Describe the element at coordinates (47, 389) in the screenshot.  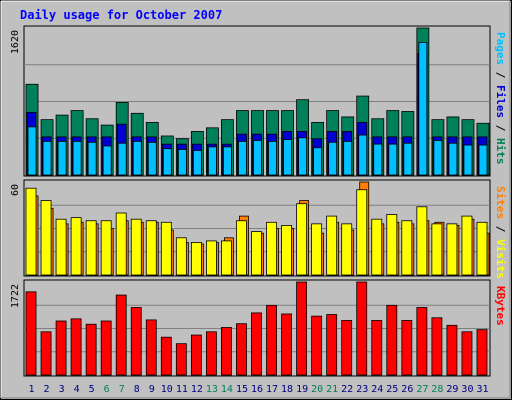
I see `x-tick-label-day-2: 2` at that location.